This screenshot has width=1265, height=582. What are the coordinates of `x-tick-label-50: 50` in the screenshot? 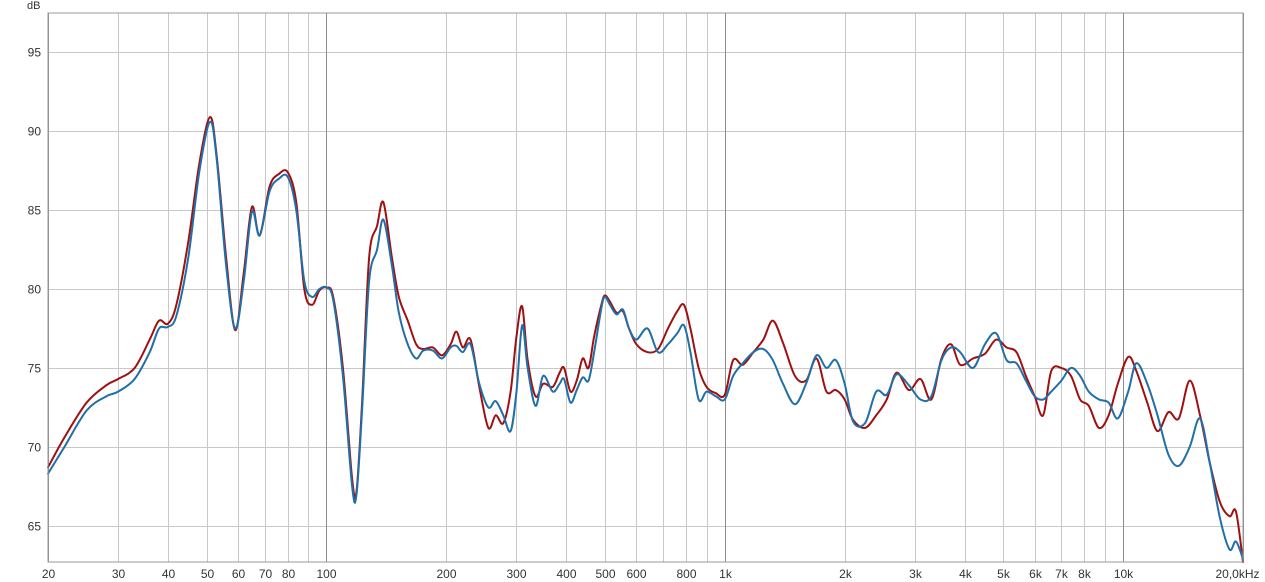 It's located at (208, 574).